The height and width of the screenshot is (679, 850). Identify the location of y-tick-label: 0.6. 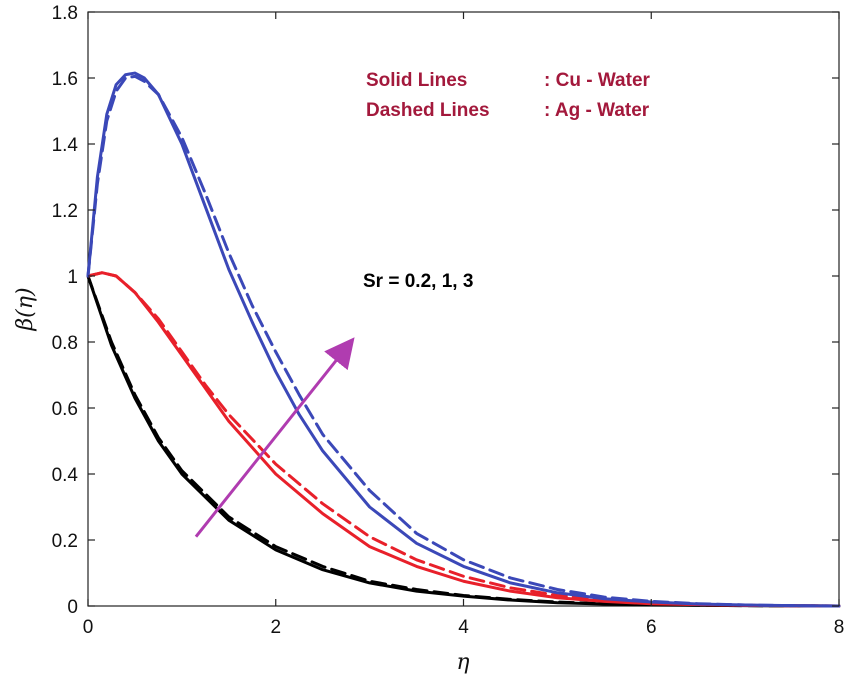
(65, 409).